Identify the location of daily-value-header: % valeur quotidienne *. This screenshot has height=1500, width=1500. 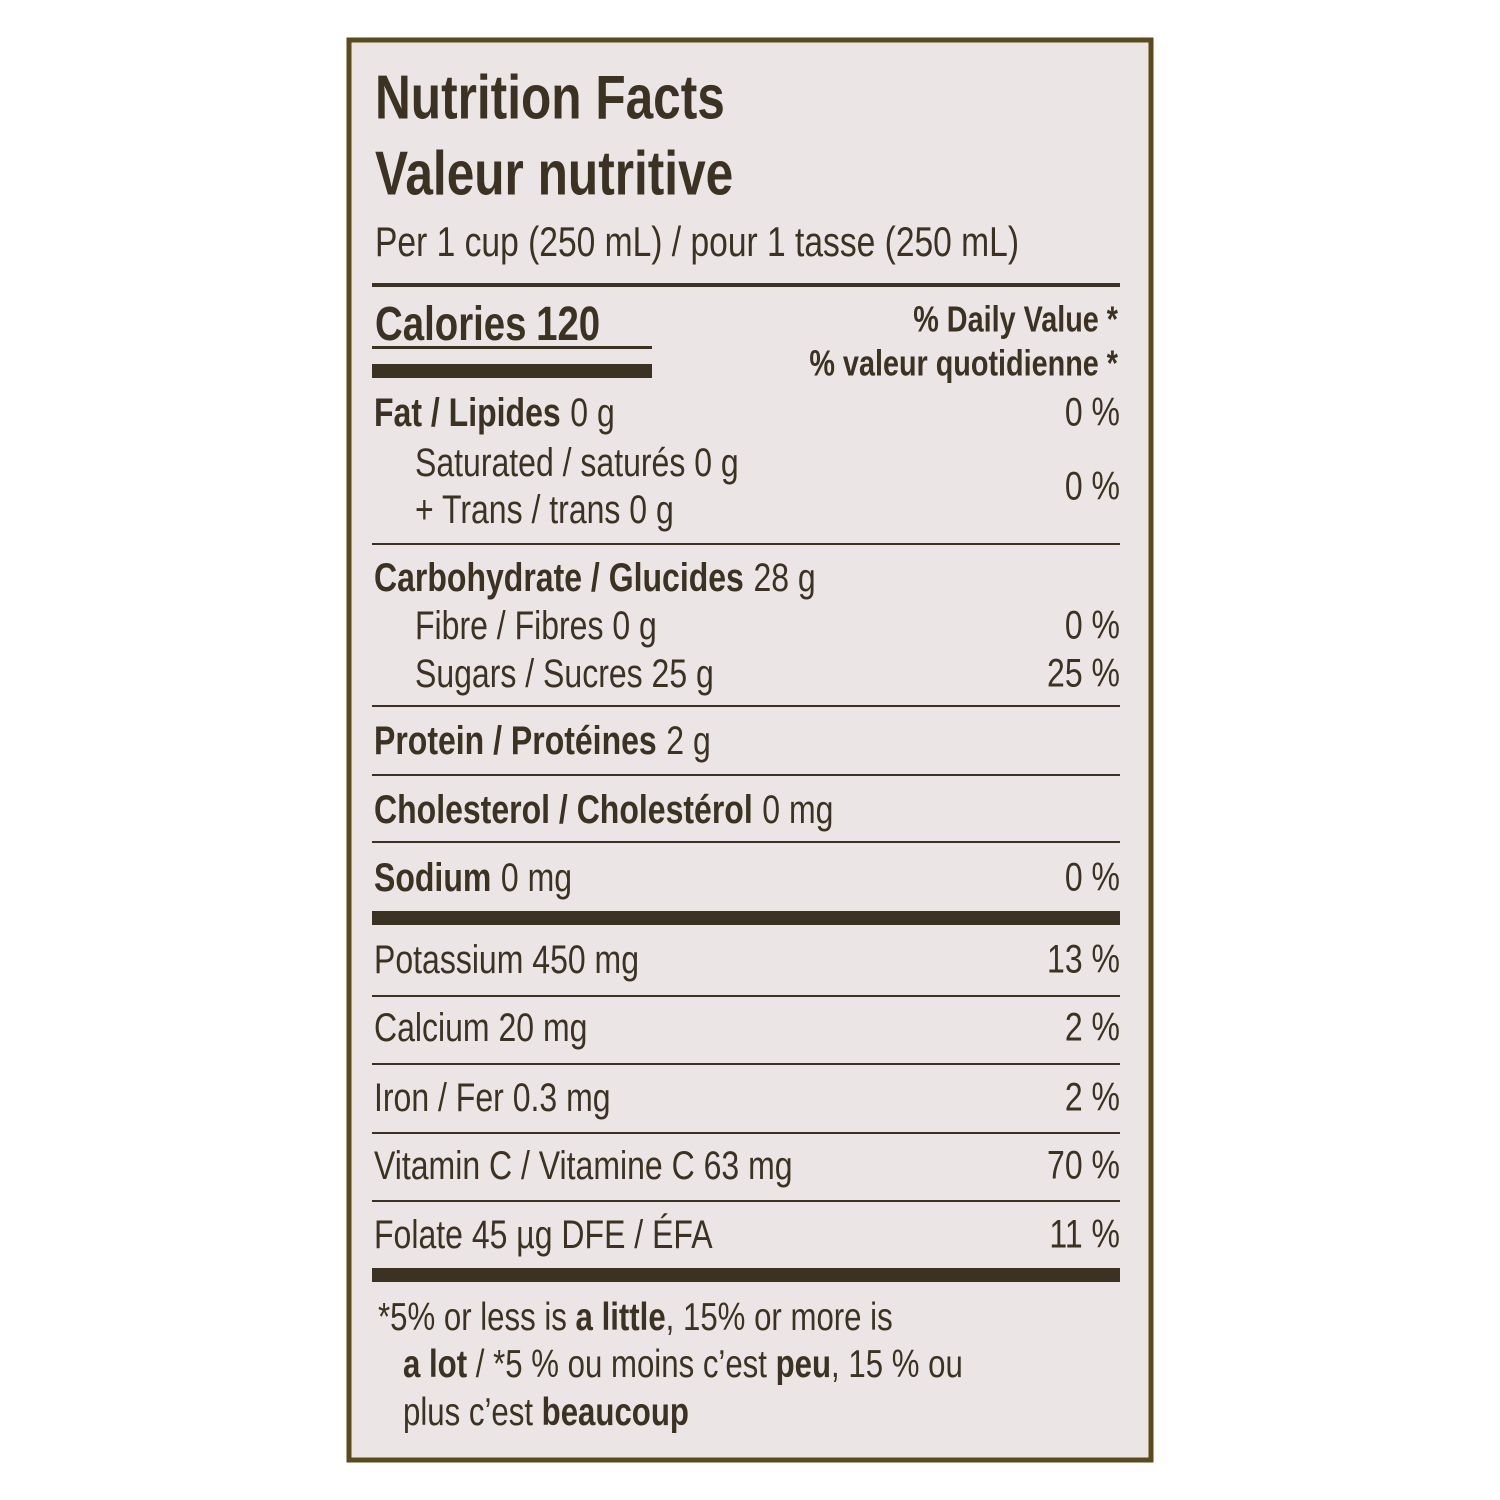
(963, 362).